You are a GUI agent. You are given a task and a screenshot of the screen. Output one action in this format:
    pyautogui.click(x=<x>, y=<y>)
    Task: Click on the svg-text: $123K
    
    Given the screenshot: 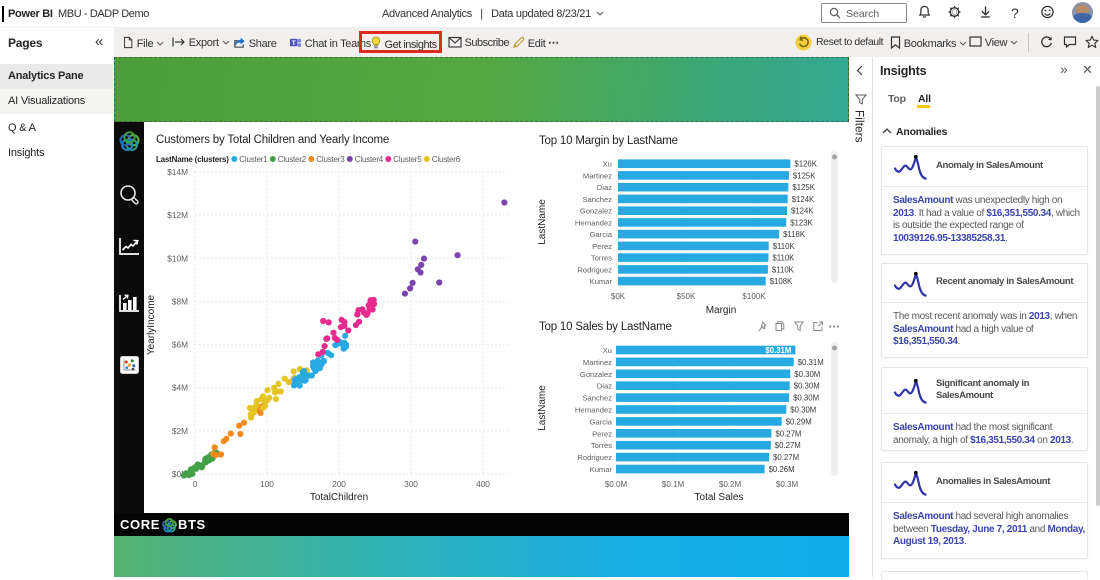 What is the action you would take?
    pyautogui.click(x=801, y=222)
    